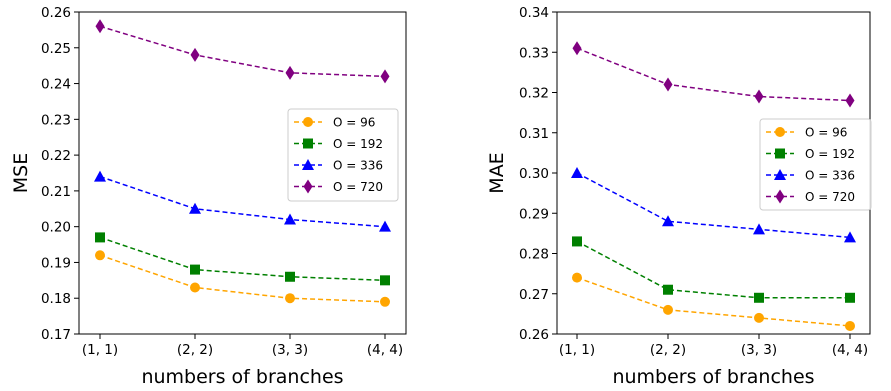 This screenshot has height=391, width=891. Describe the element at coordinates (56, 335) in the screenshot. I see `y-tick-label: 0.17` at that location.